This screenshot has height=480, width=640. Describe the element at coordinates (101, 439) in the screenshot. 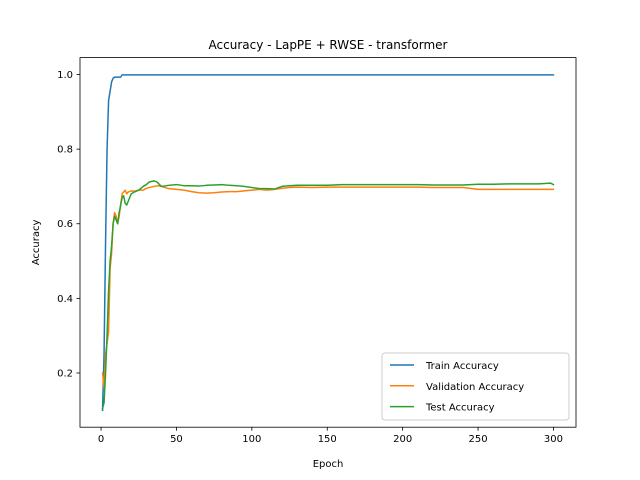

I see `x-tick-label: 0` at that location.